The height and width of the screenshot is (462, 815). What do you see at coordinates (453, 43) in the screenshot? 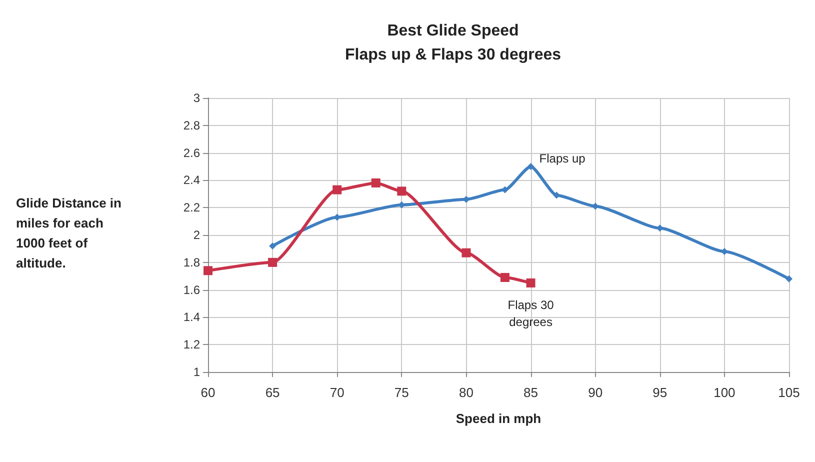
I see `chart-title: Best Glide Speed Flaps up & Flaps 30 degrees` at bounding box center [453, 43].